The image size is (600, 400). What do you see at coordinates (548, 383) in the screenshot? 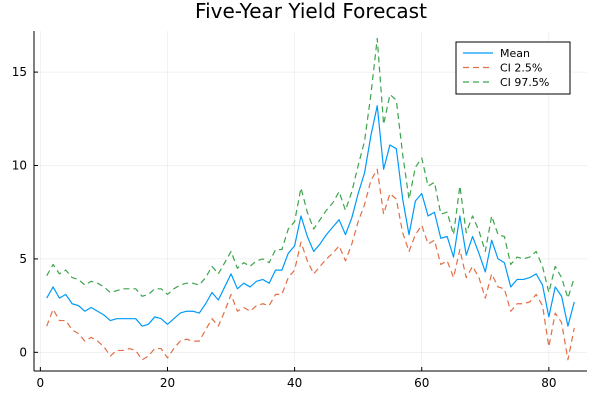
I see `x-tick-label: 80` at bounding box center [548, 383].